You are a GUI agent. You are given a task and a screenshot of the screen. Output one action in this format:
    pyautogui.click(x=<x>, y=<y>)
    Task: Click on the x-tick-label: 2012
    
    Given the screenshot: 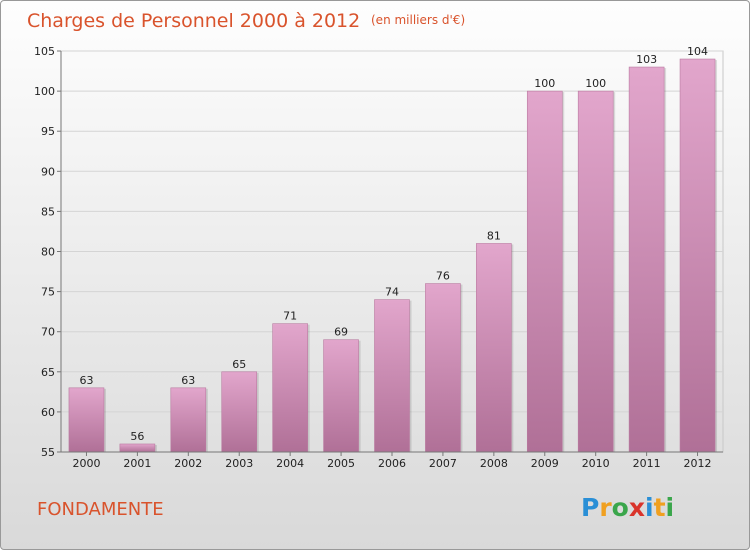 What is the action you would take?
    pyautogui.click(x=698, y=463)
    